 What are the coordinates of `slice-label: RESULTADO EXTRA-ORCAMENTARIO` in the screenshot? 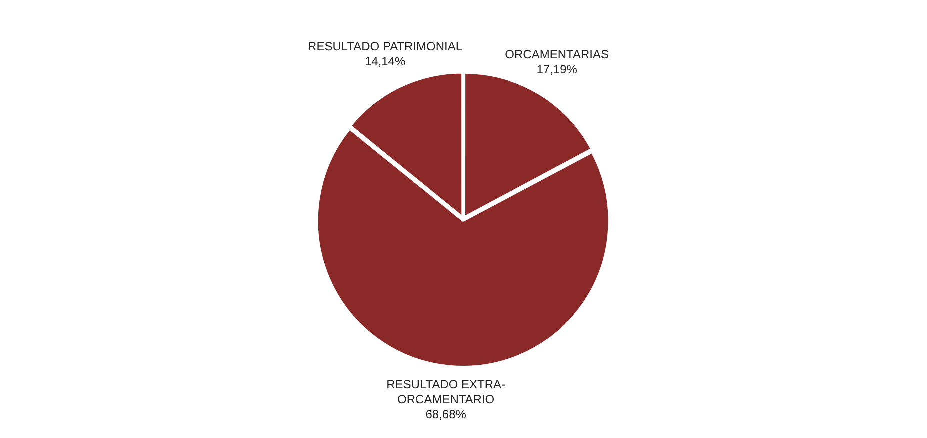 It's located at (446, 391).